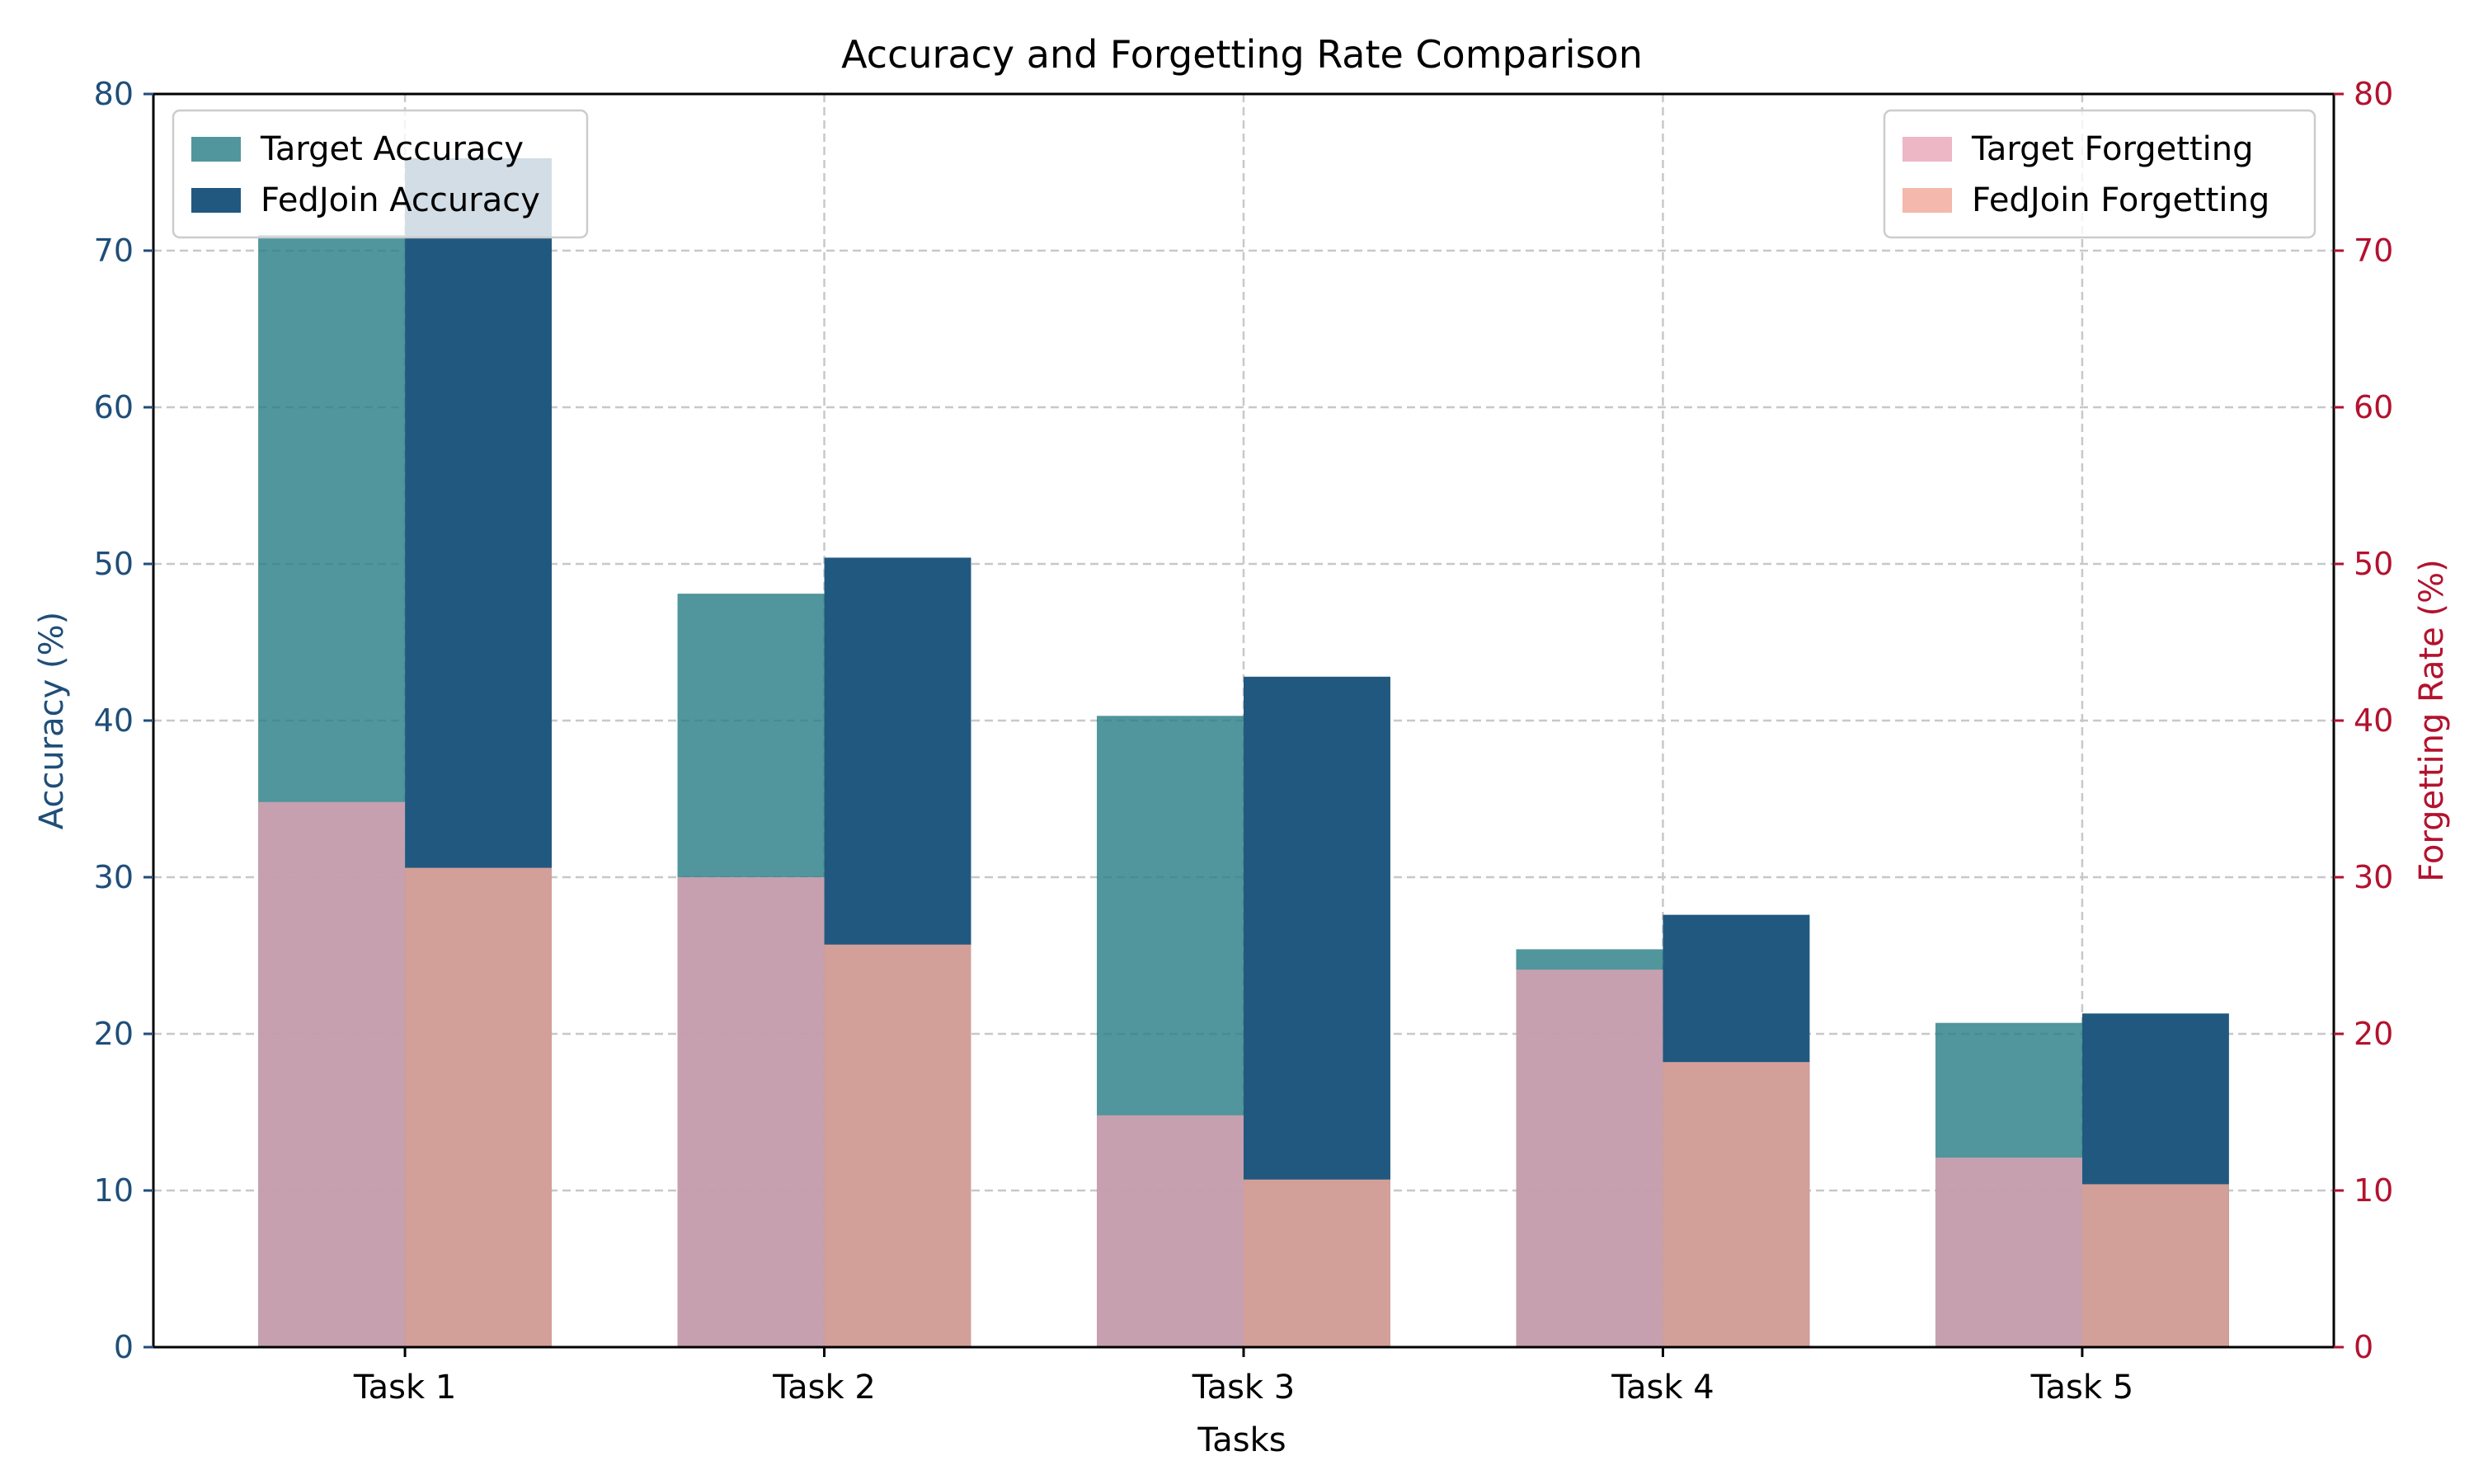 This screenshot has height=1484, width=2474. Describe the element at coordinates (114, 407) in the screenshot. I see `y-tick-label-left: 60` at that location.